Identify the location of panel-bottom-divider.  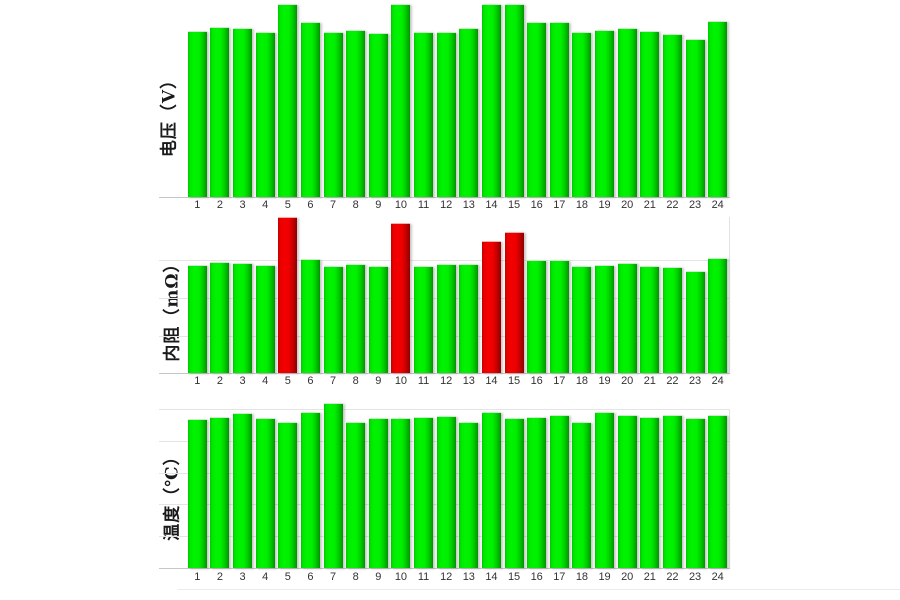
(539, 589).